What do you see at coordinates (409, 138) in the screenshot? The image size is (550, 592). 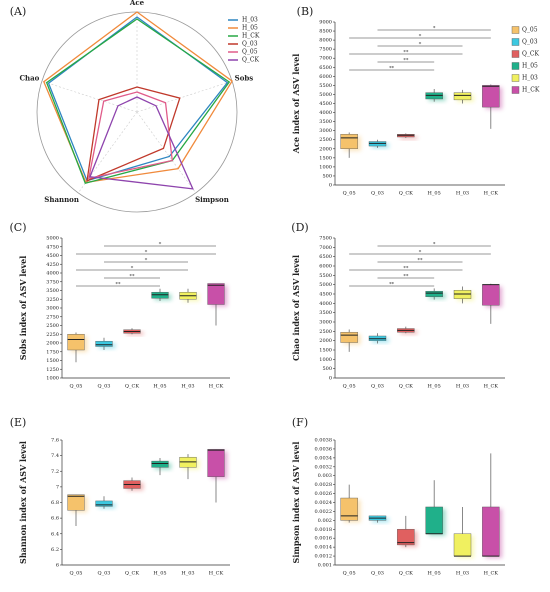 I see `box-shadow` at bounding box center [409, 138].